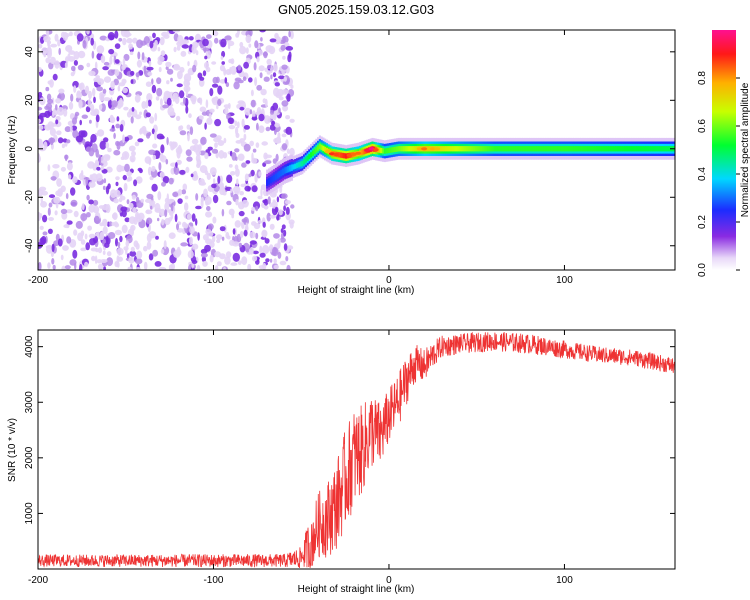 Image resolution: width=750 pixels, height=600 pixels. I want to click on ridge-peak, so click(336, 154).